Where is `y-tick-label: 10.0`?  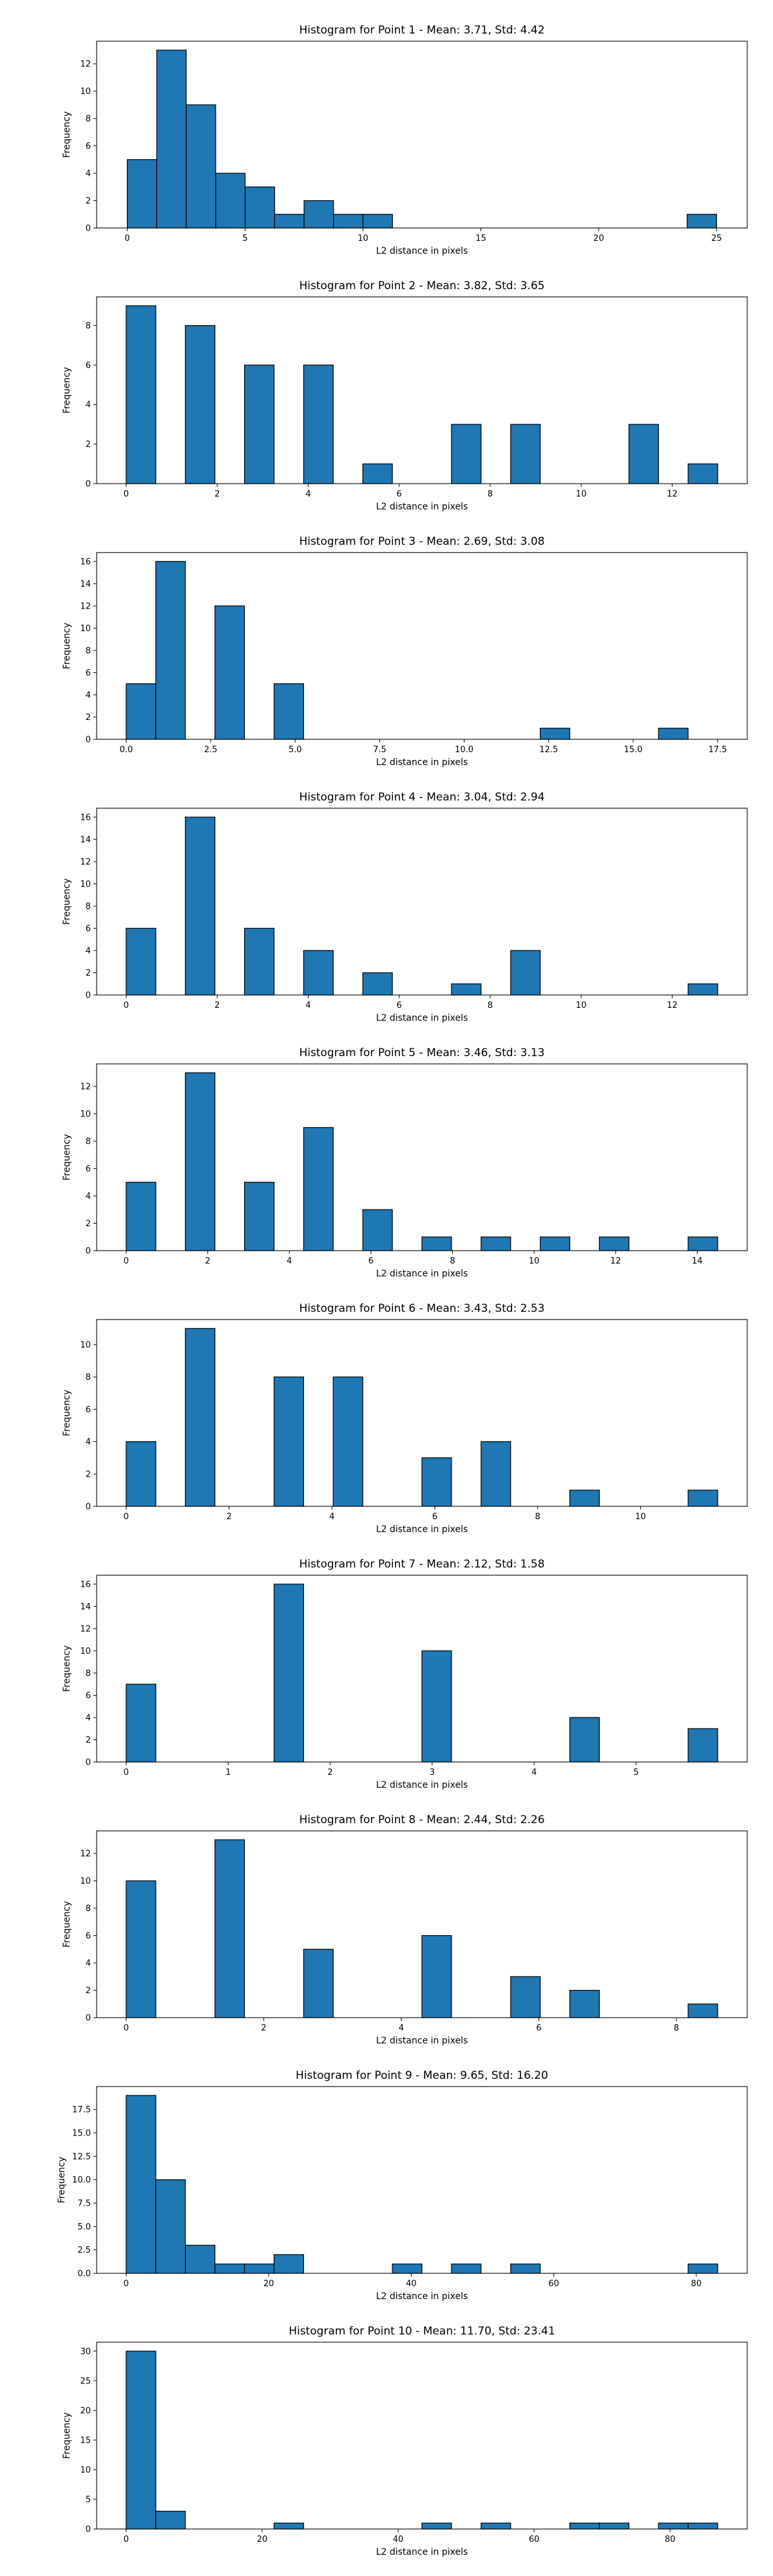 y-tick-label: 10.0 is located at coordinates (81, 2180).